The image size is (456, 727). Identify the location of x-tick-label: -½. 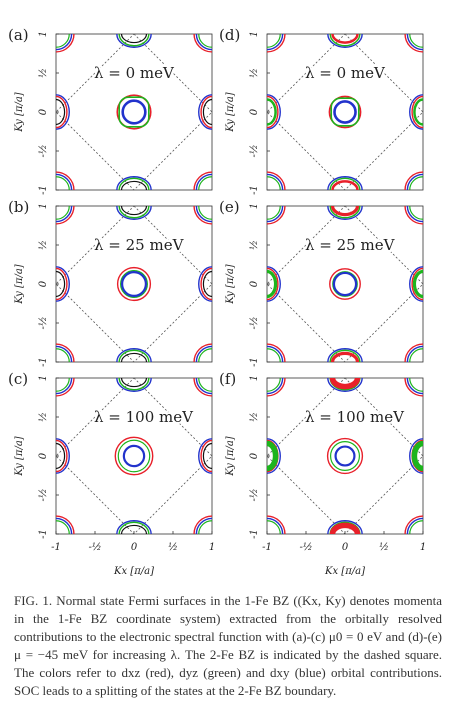
(305, 547).